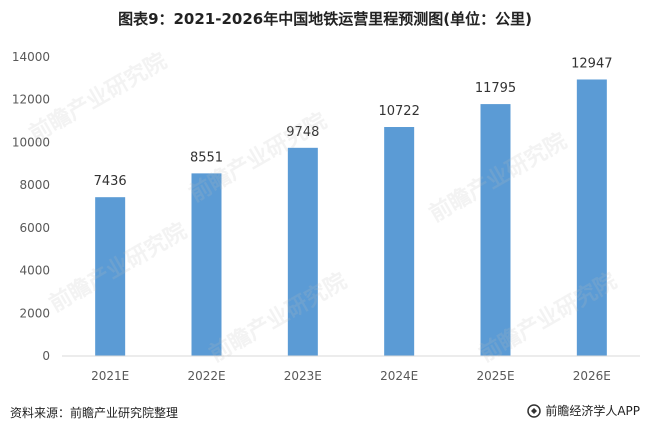 The width and height of the screenshot is (650, 429). What do you see at coordinates (31, 100) in the screenshot?
I see `y-tick-label: 12000` at bounding box center [31, 100].